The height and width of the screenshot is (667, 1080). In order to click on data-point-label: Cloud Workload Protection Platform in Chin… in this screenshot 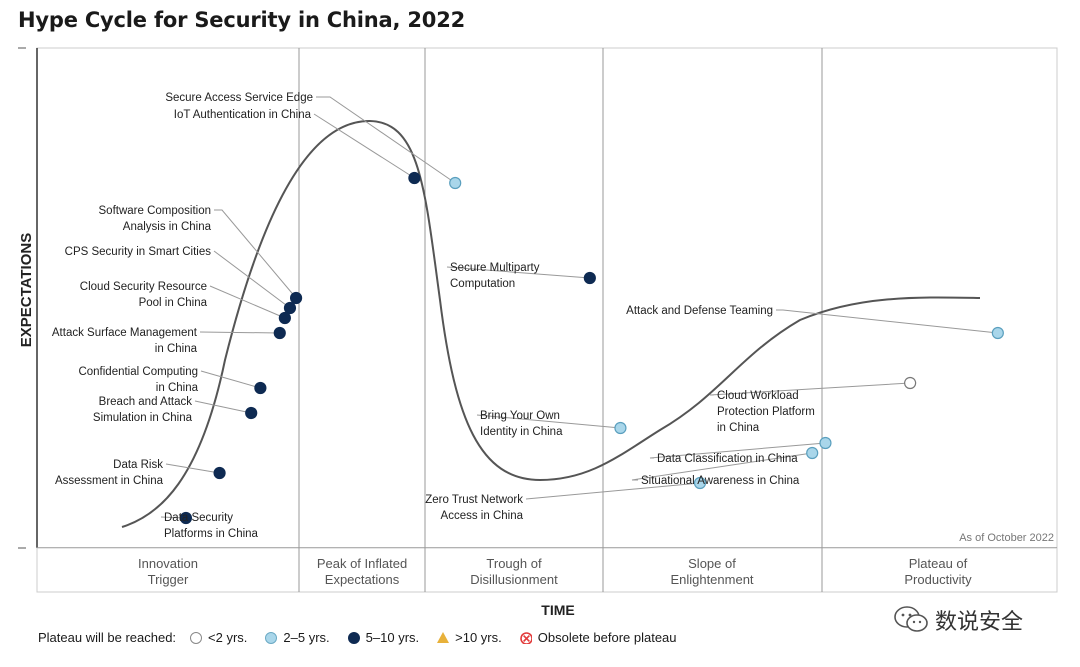, I will do `click(766, 412)`.